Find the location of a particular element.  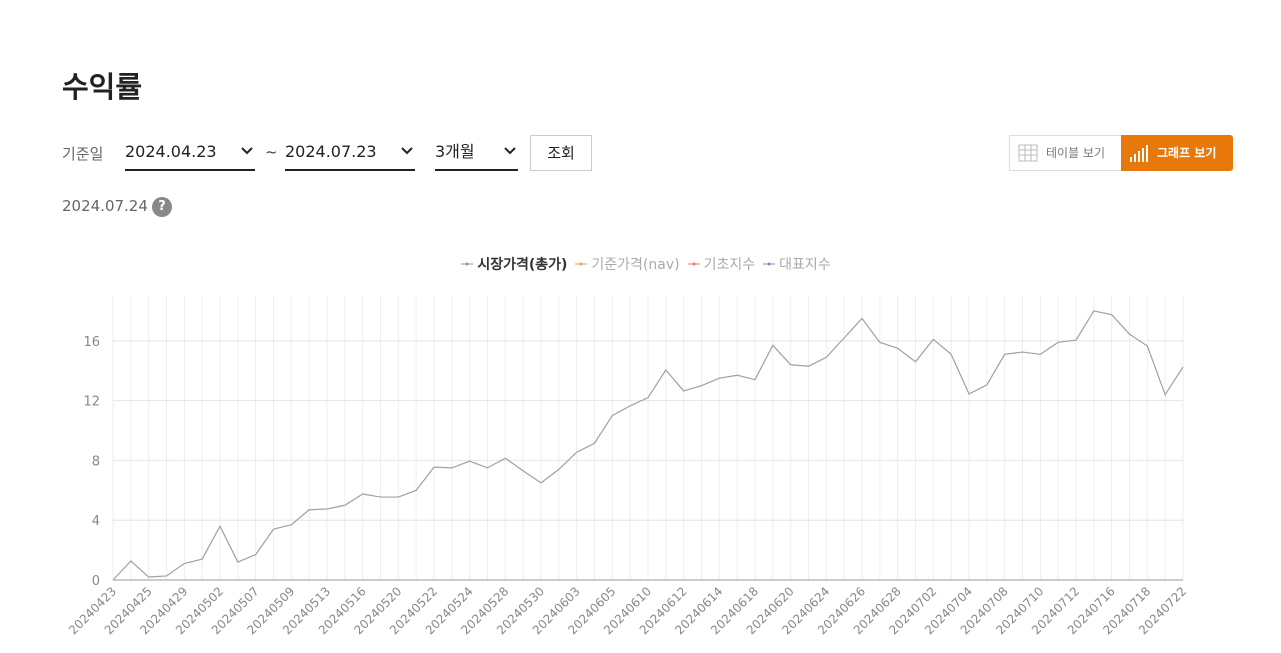

graph-view-button: 그래프 보기 is located at coordinates (1177, 153).